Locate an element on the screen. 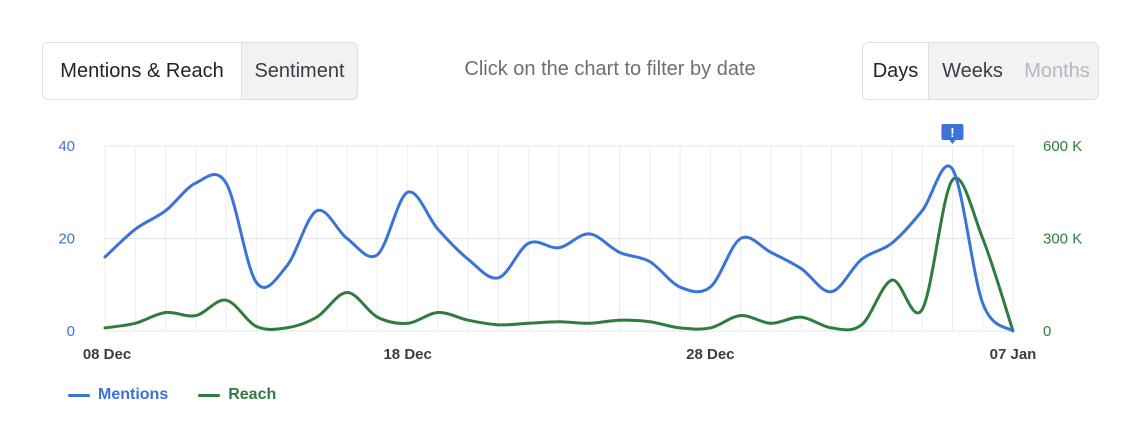 The width and height of the screenshot is (1140, 431). legend-item-reach: Reach is located at coordinates (237, 395).